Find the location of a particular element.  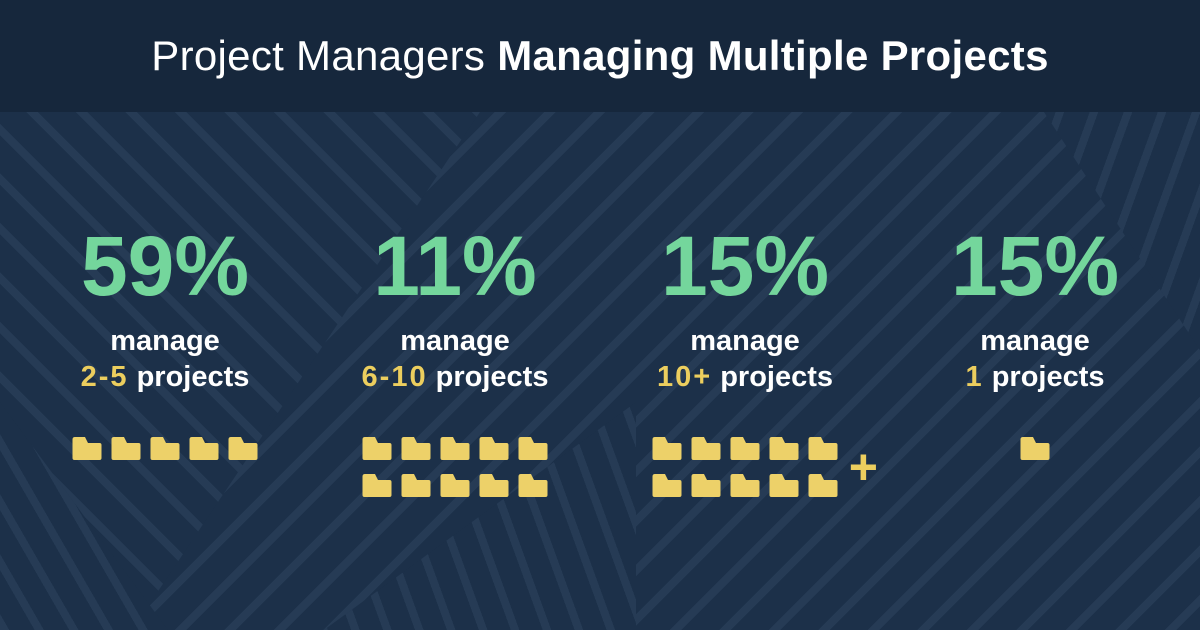

stat-line-projects: 2-5 projects is located at coordinates (165, 378).